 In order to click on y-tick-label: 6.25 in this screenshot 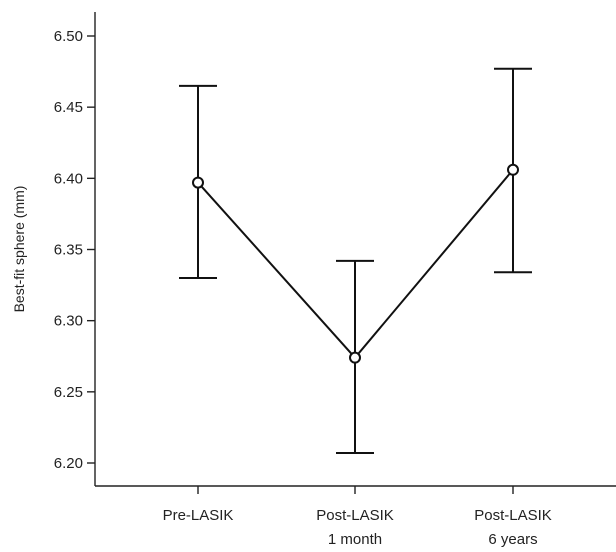, I will do `click(68, 392)`.